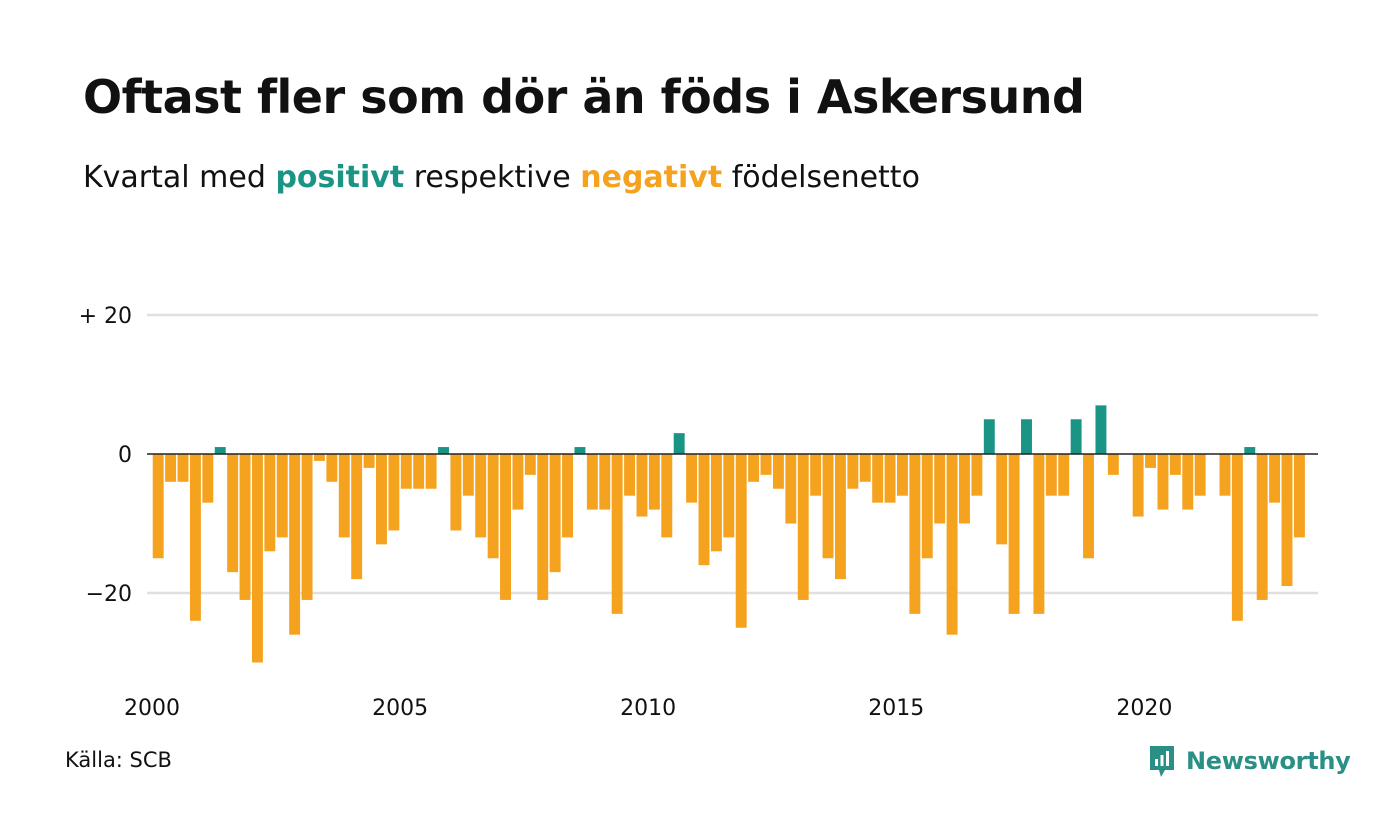 The image size is (1400, 840). Describe the element at coordinates (766, 464) in the screenshot. I see `bar-2012-k2` at that location.